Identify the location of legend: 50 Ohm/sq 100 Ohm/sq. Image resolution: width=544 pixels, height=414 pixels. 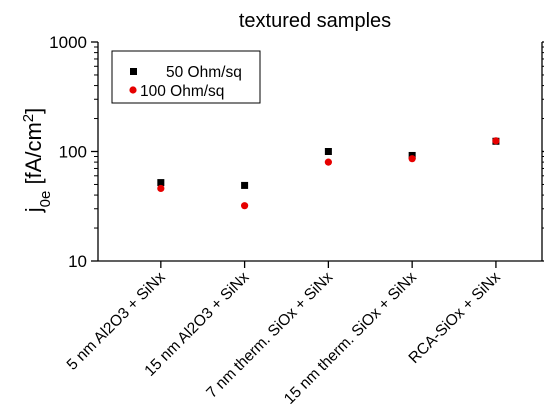
(186, 77).